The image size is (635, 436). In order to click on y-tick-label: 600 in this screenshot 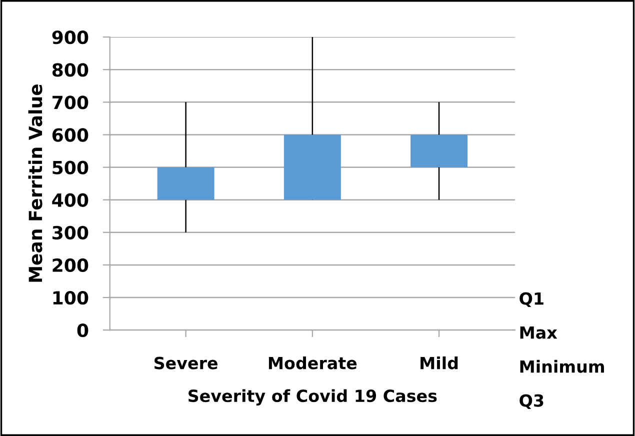, I will do `click(70, 135)`.